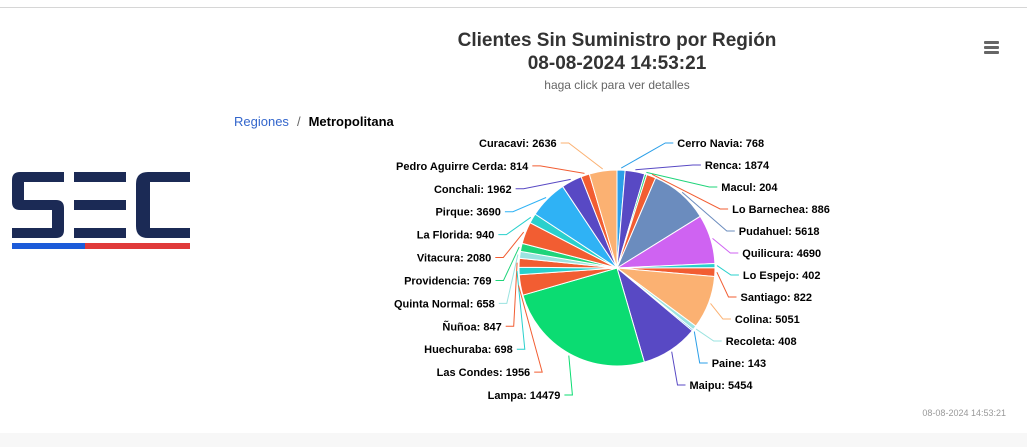 This screenshot has height=447, width=1027. I want to click on pie-label-santiago: Santiago: 822, so click(777, 298).